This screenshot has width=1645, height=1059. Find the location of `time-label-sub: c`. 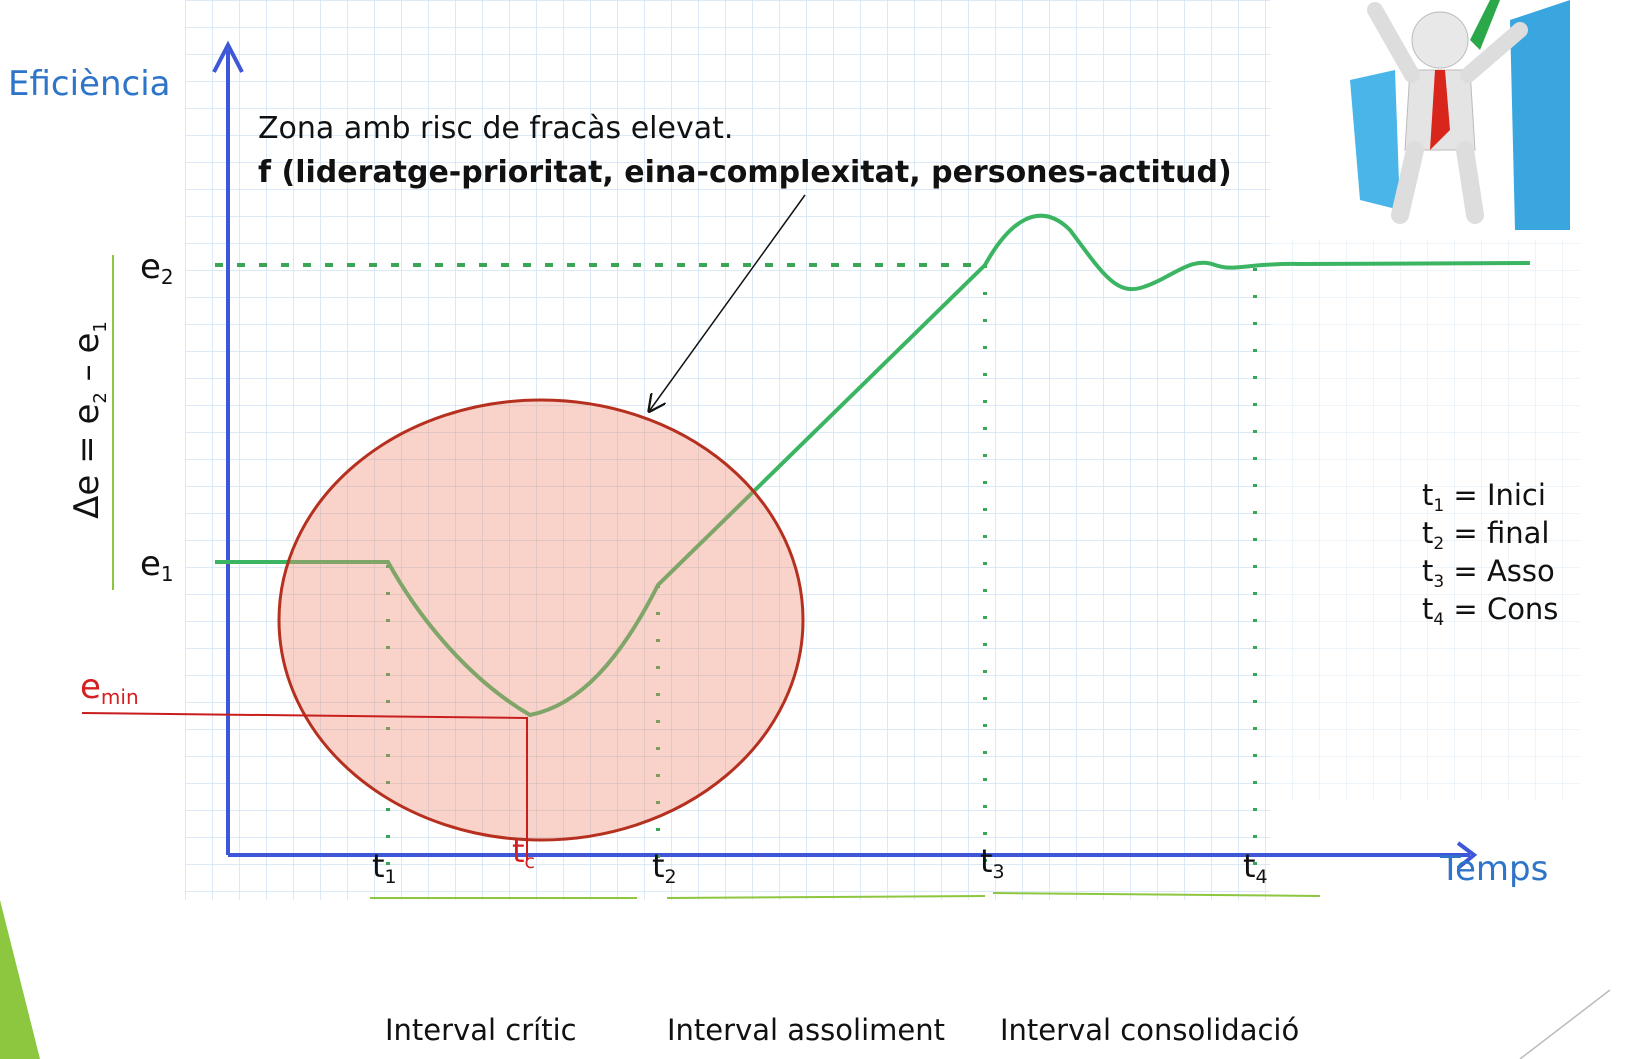

time-label-sub: c is located at coordinates (530, 862).